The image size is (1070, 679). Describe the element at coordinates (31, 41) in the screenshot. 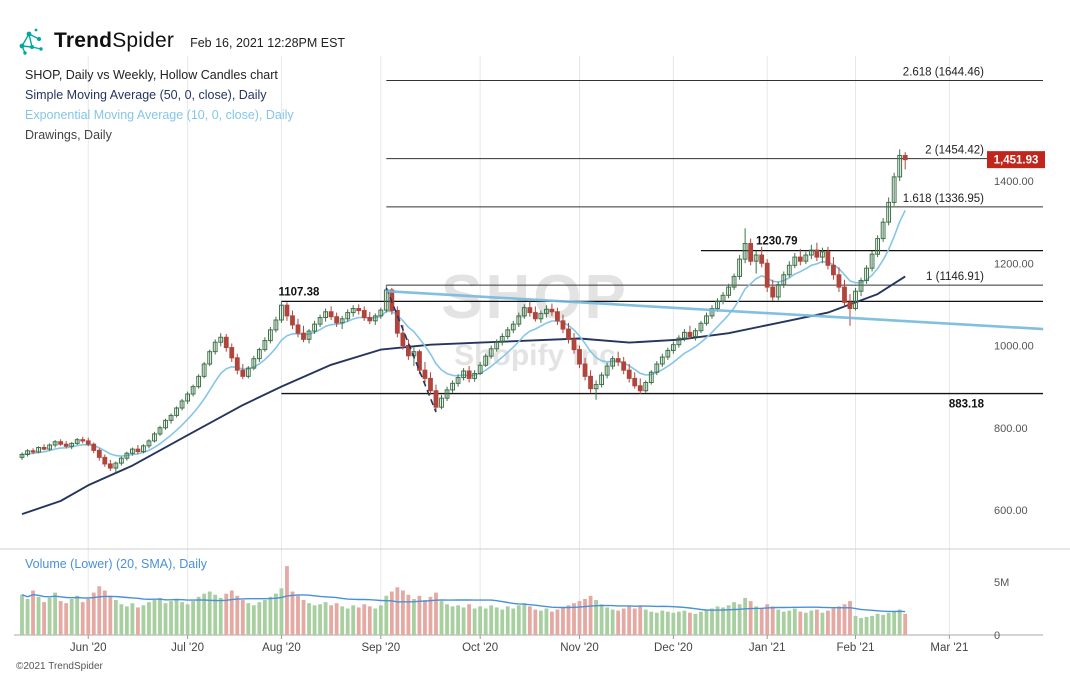

I see `trendspider-logo-icon` at that location.